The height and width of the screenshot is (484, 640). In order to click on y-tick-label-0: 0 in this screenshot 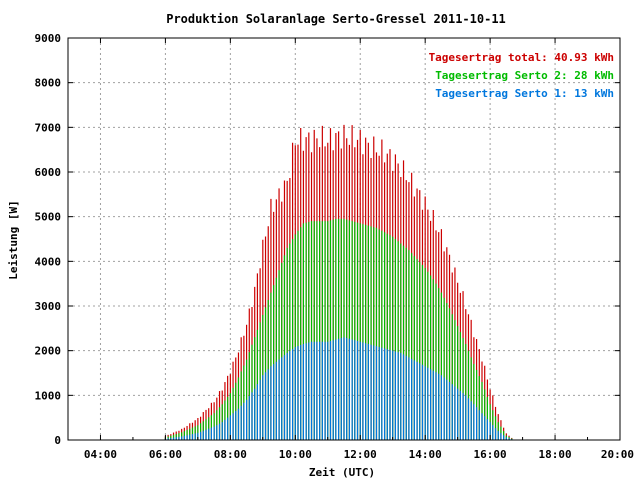, I will do `click(57, 440)`.